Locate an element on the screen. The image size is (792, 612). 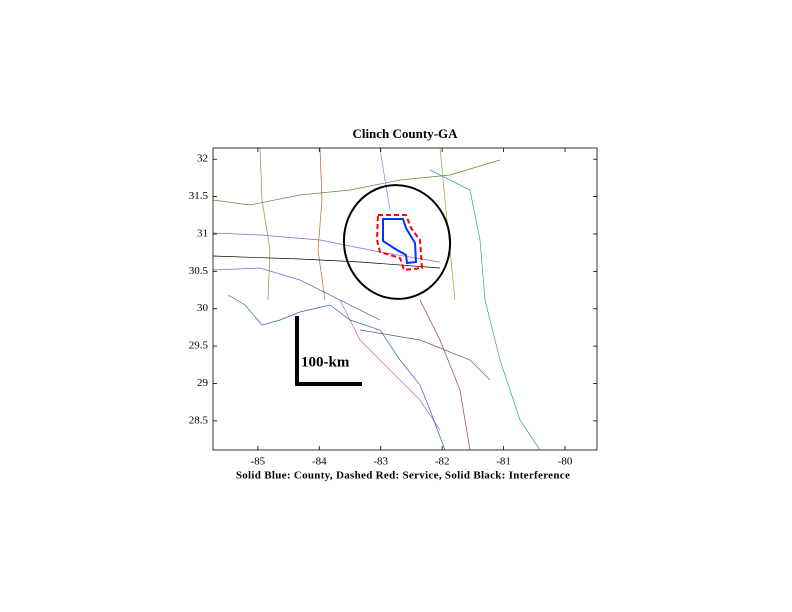
y-tick-label: 28.5 is located at coordinates (199, 420).